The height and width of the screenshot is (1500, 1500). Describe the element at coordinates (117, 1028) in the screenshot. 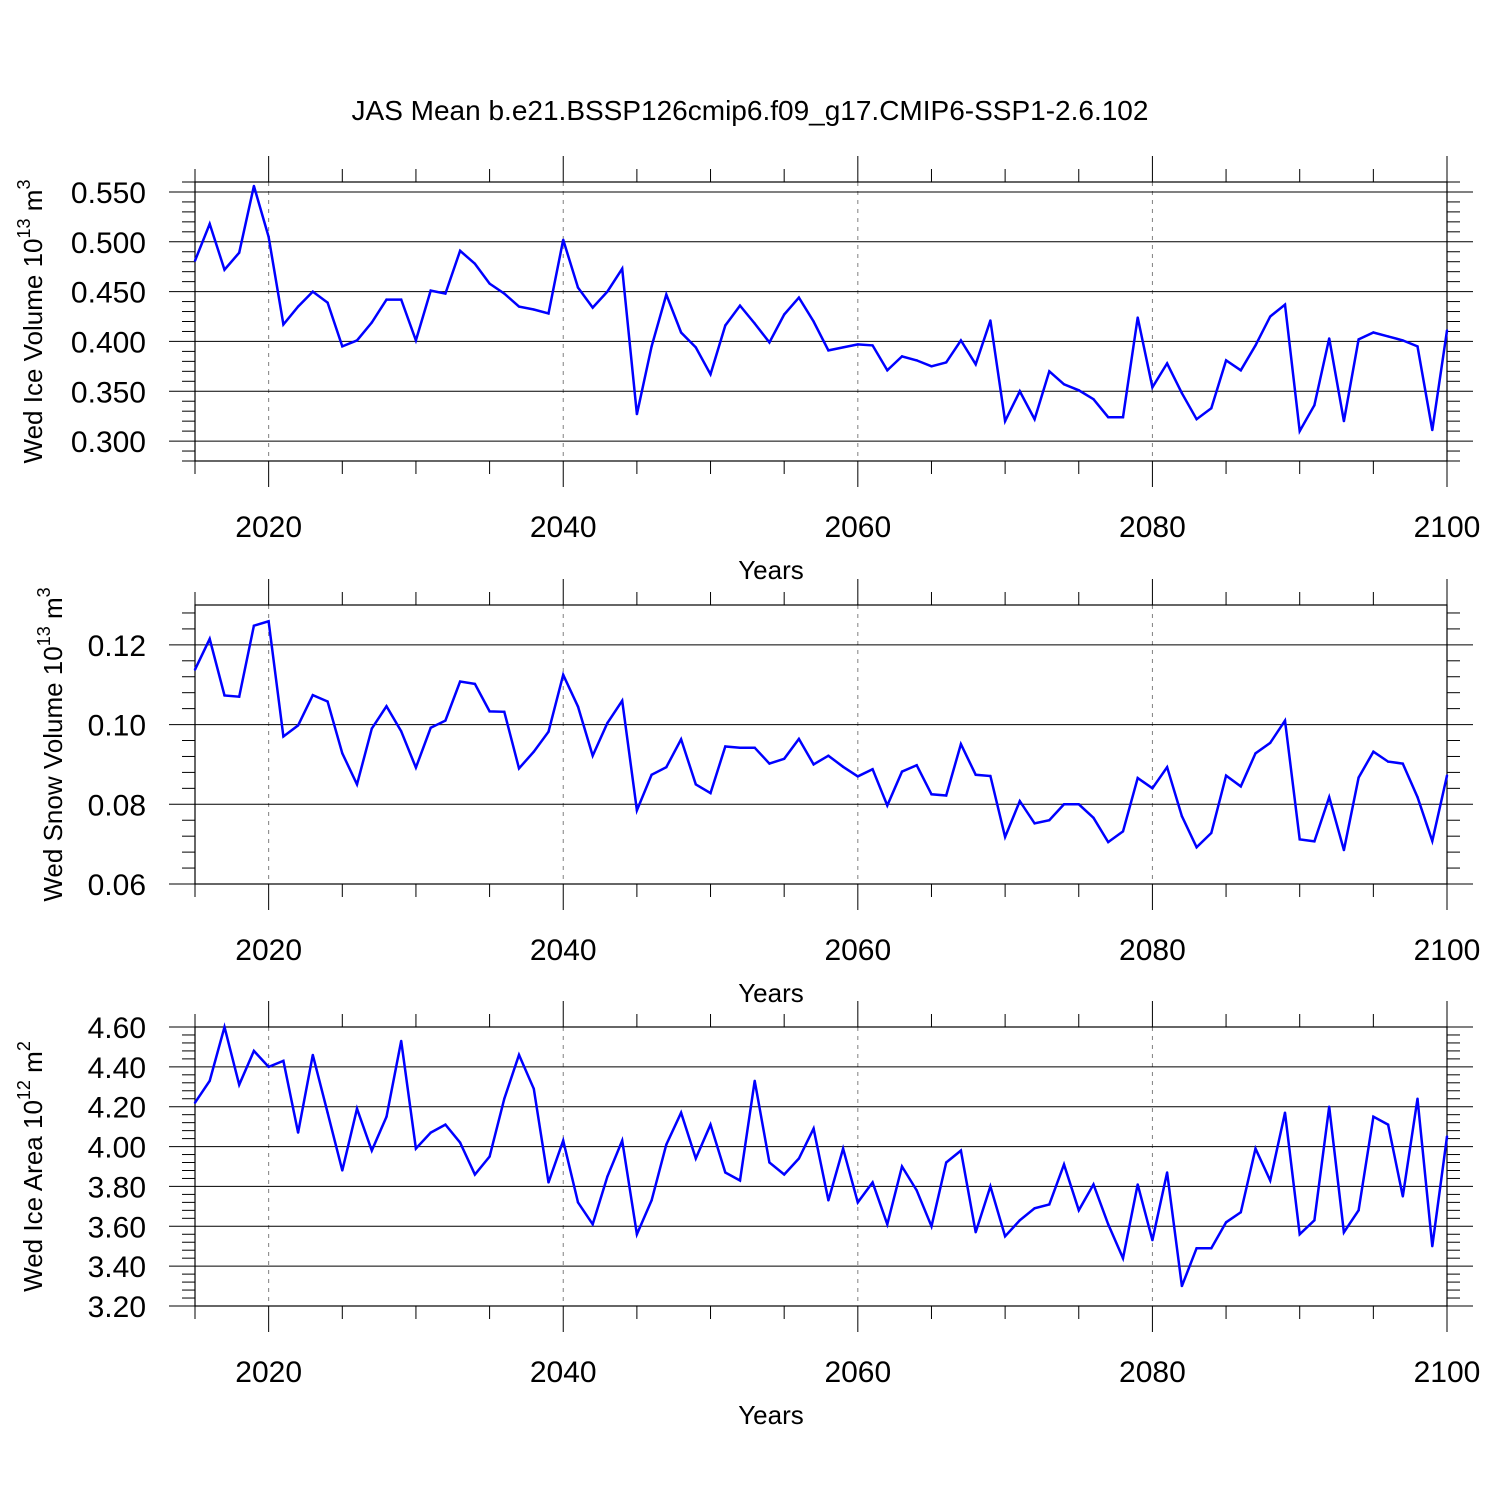

I see `y-tick-label: 4.60` at that location.